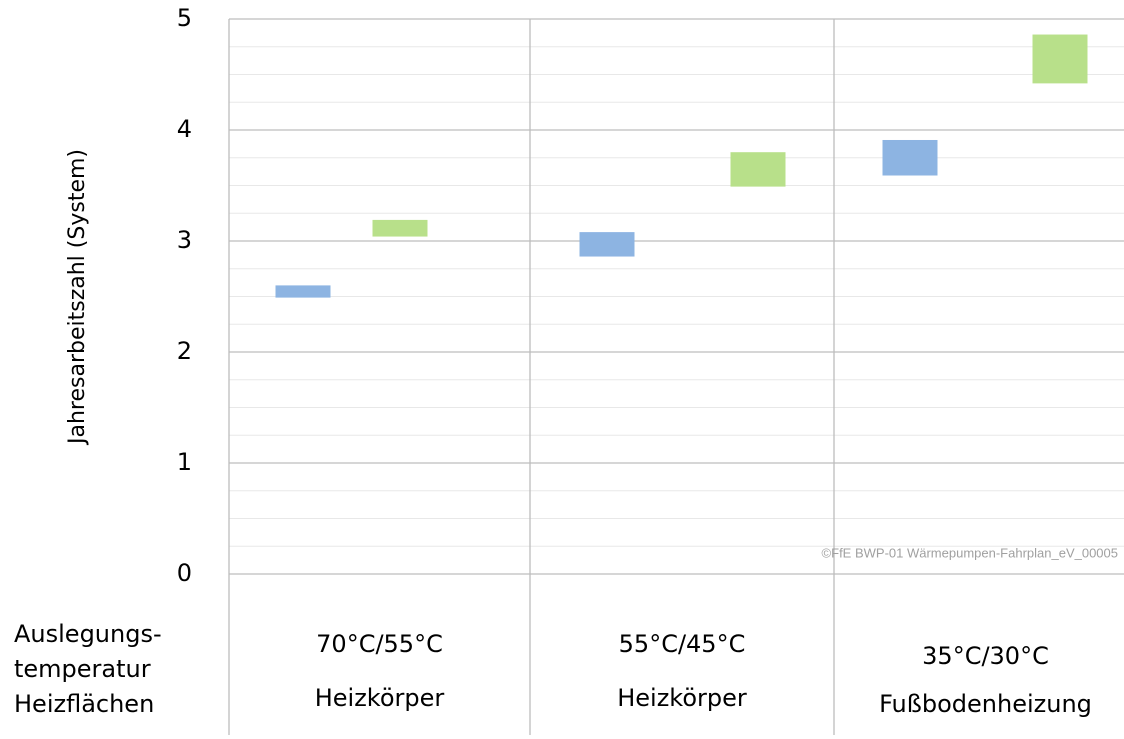 The image size is (1124, 739). What do you see at coordinates (184, 129) in the screenshot?
I see `y-tick-label: 4` at bounding box center [184, 129].